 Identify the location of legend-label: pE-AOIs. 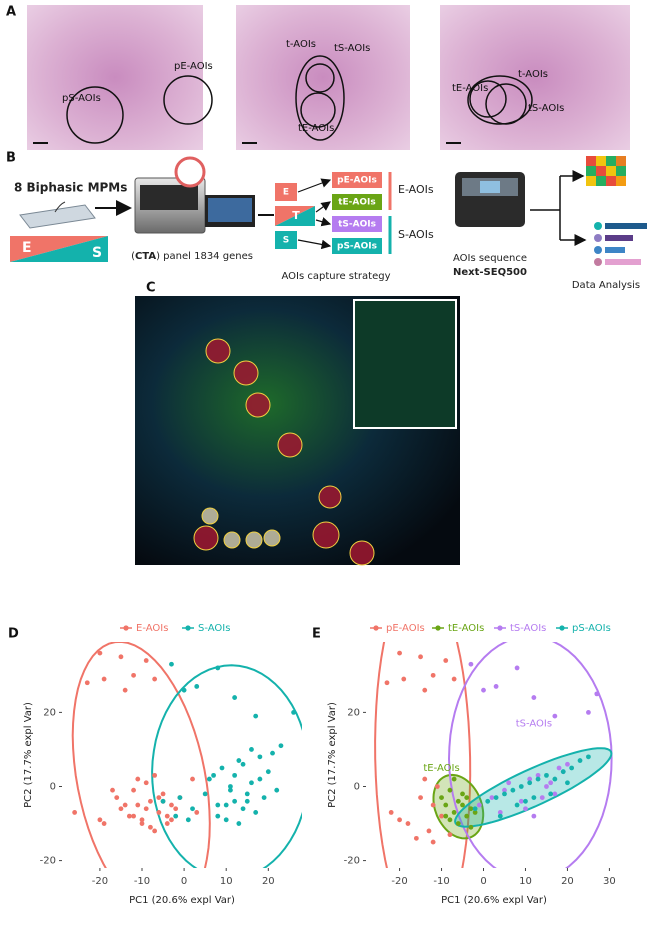
(405, 628).